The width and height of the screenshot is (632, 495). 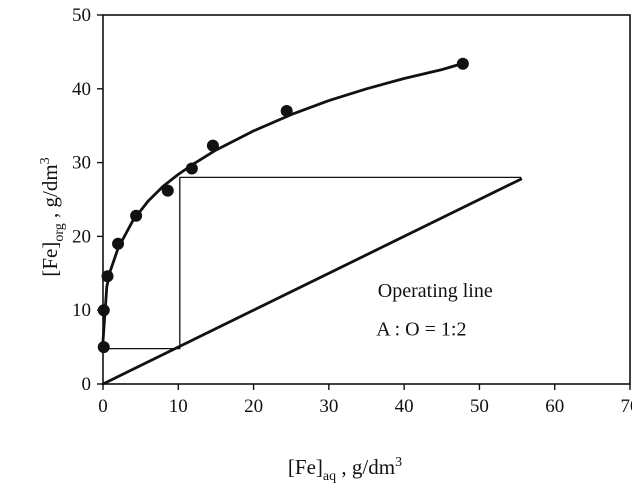 What do you see at coordinates (253, 406) in the screenshot?
I see `x-tick-label: 20` at bounding box center [253, 406].